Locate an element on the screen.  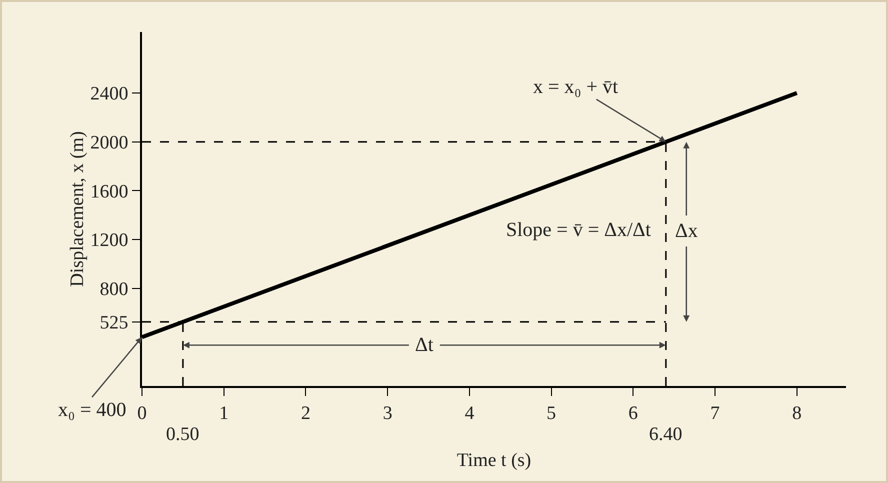
annotation: x₀ = 400 is located at coordinates (92, 410).